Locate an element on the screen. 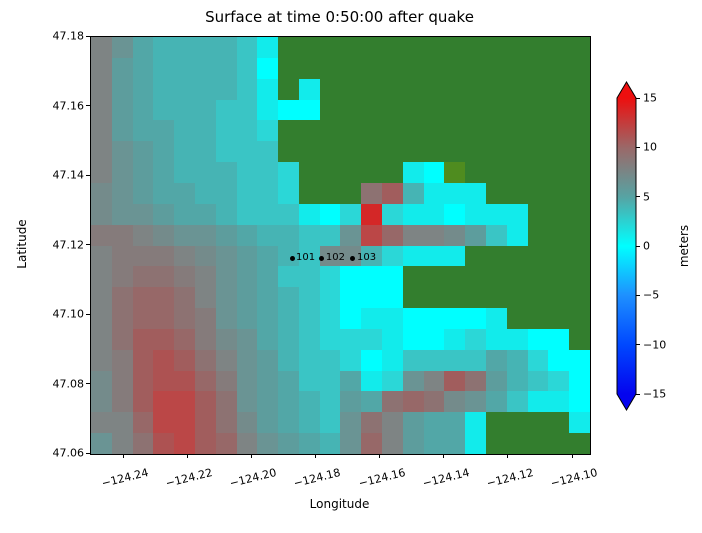 The width and height of the screenshot is (702, 533). x-tick-label: −124.12 is located at coordinates (510, 478).